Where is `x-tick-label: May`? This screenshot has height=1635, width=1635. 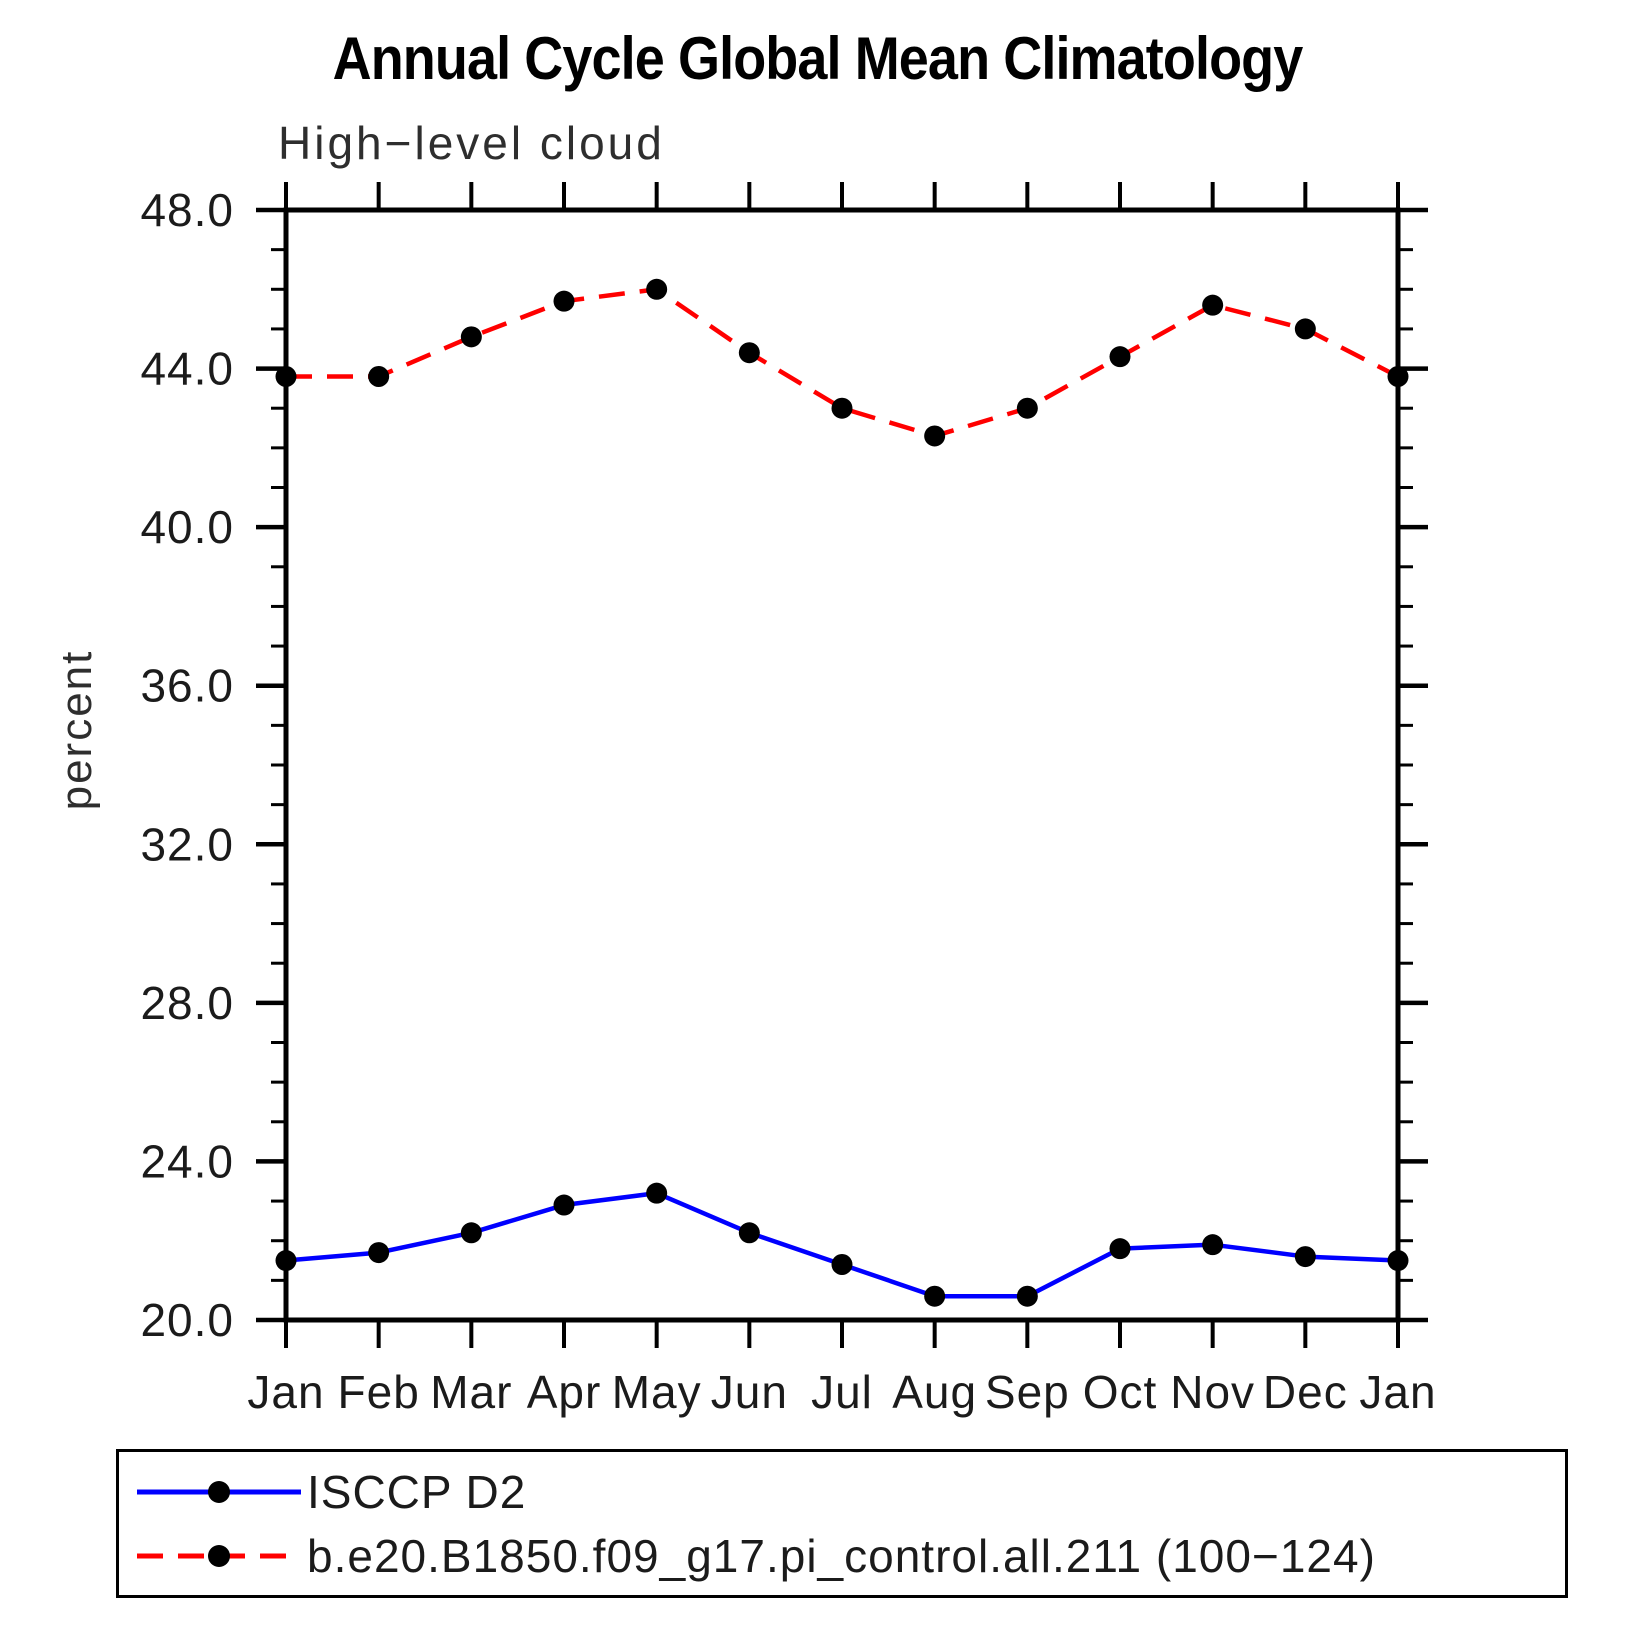
x-tick-label: May is located at coordinates (657, 1392).